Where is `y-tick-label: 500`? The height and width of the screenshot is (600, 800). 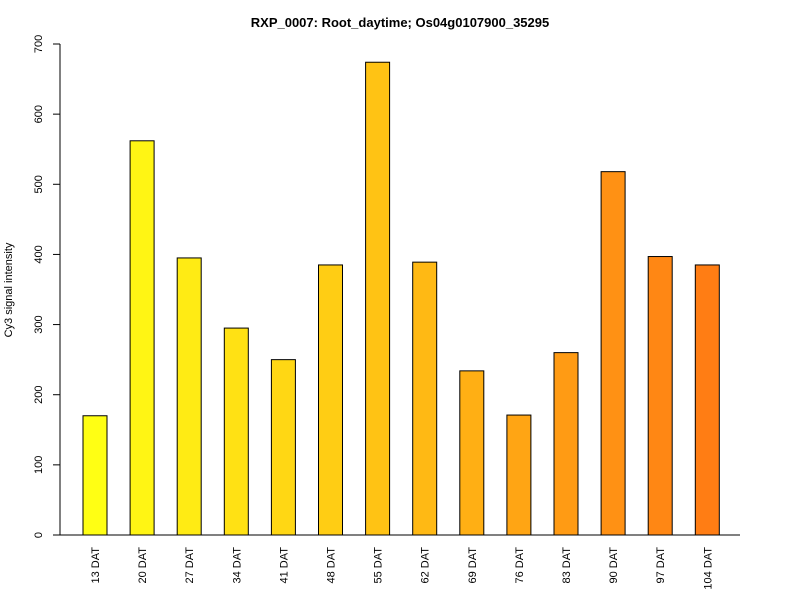 y-tick-label: 500 is located at coordinates (39, 184).